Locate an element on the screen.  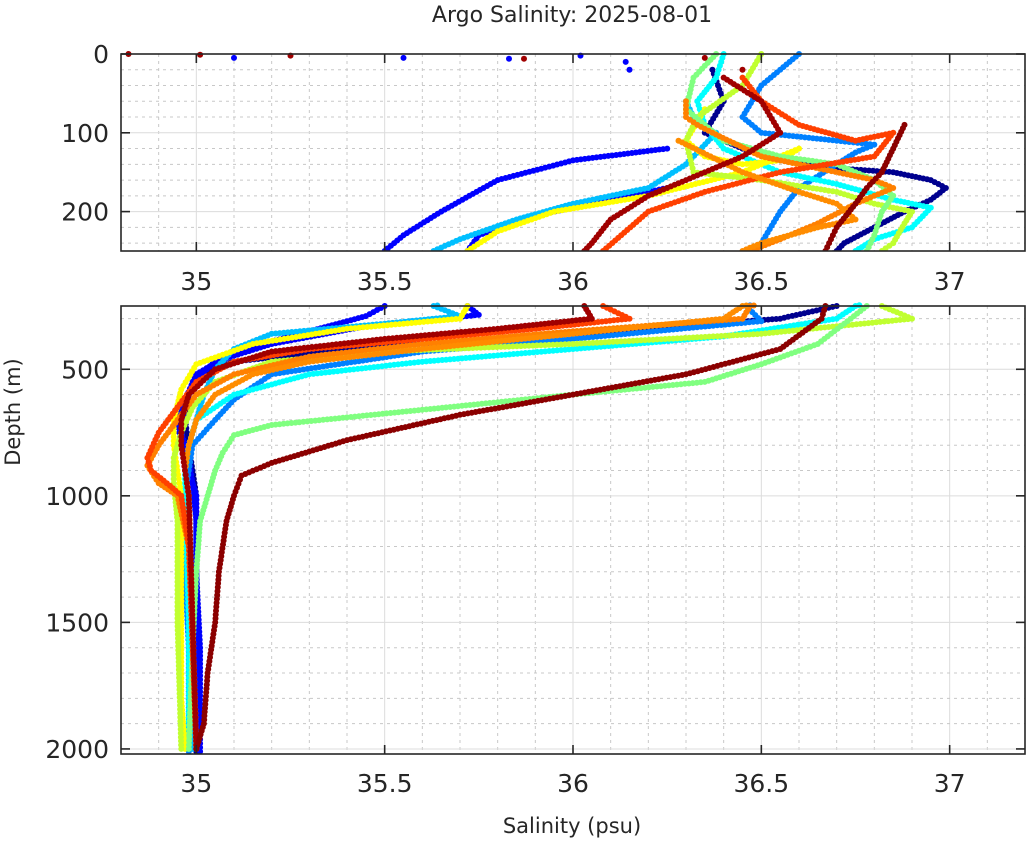
y-tick-label: 2000 is located at coordinates (77, 749).